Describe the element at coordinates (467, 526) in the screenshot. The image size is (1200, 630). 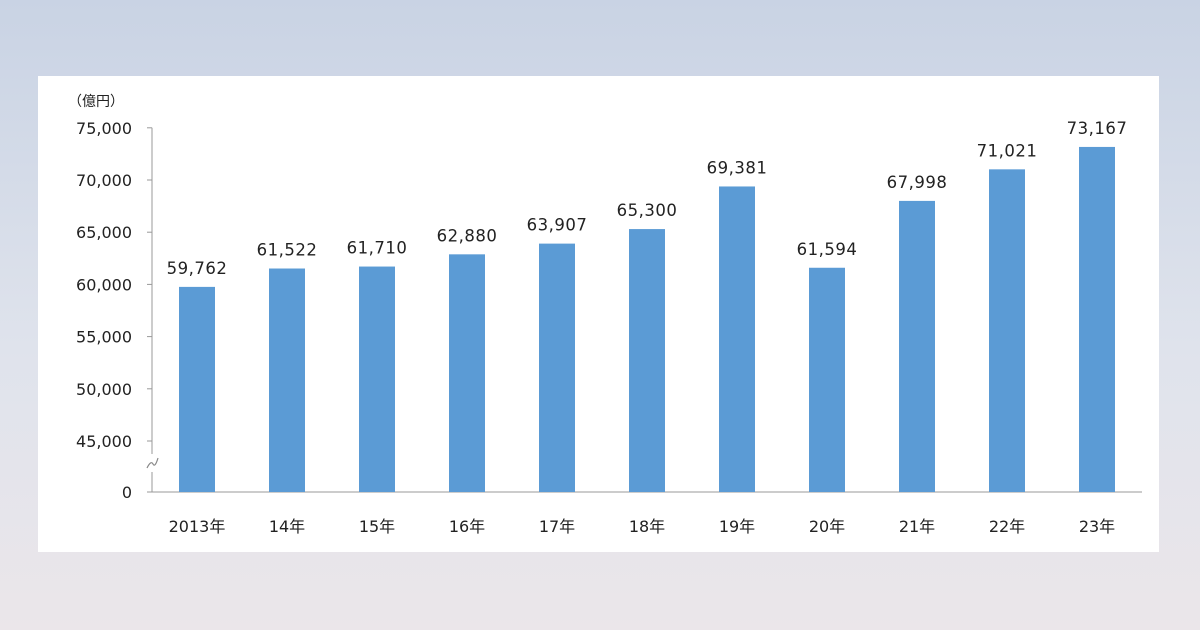
I see `x-tick-label: 16年` at that location.